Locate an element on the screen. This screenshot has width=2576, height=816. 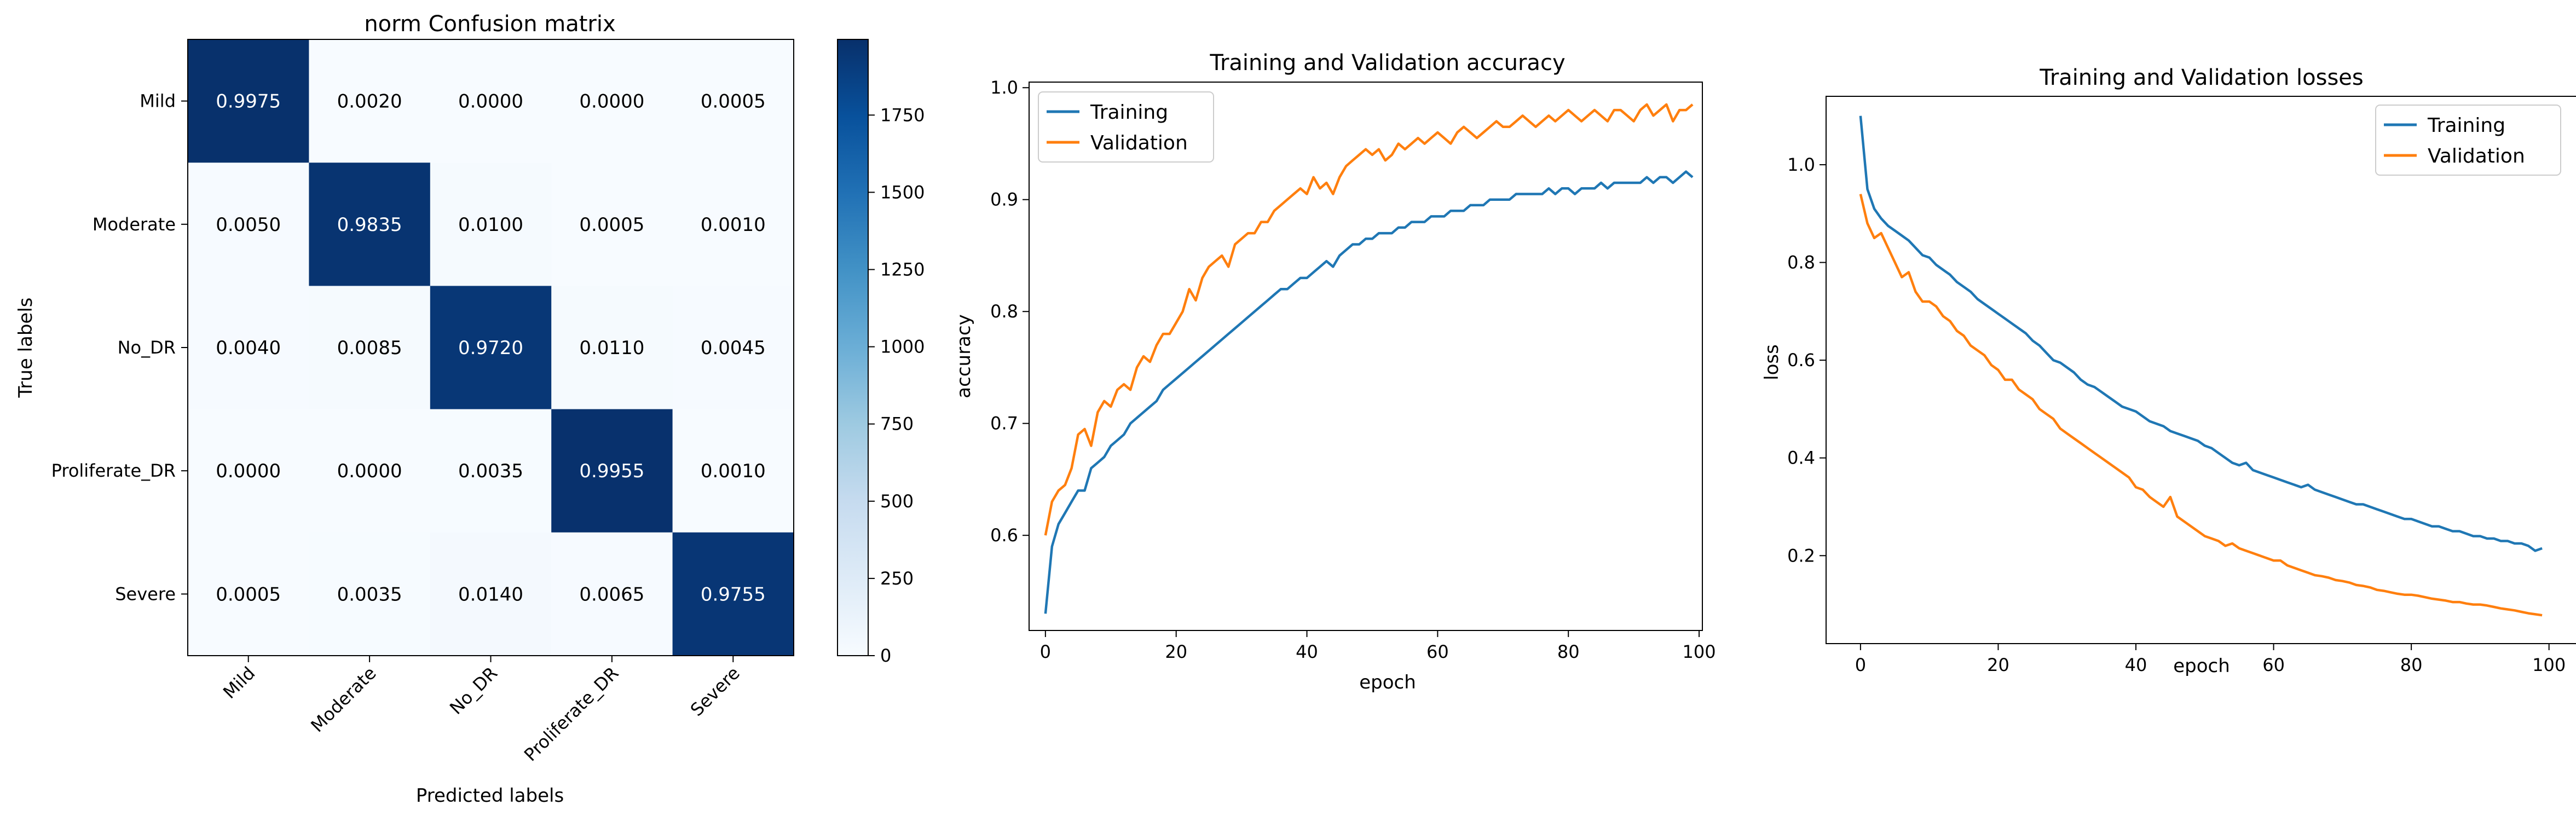
loss-xtick-label: 40 is located at coordinates (2136, 665).